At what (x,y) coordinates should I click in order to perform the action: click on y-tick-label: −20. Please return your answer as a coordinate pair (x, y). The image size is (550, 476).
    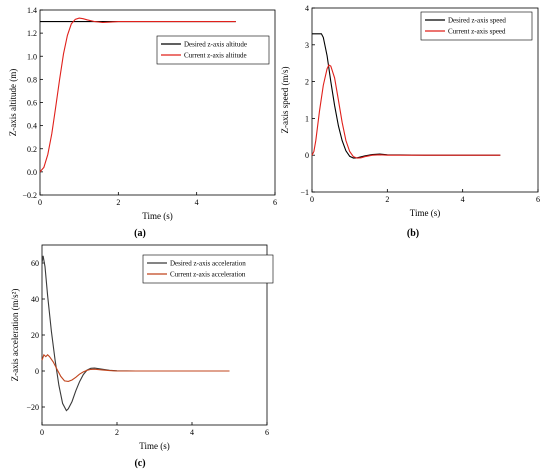
    Looking at the image, I should click on (32, 407).